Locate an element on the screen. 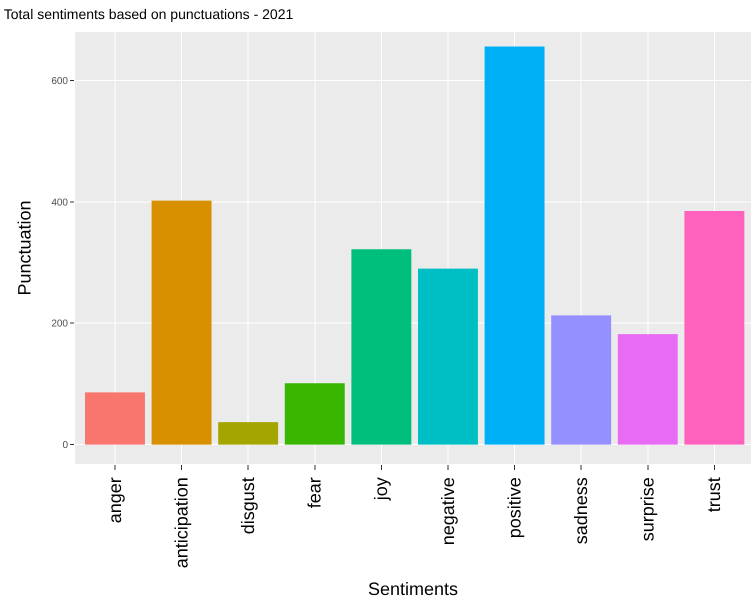  y-tick-label: 400 is located at coordinates (59, 202).